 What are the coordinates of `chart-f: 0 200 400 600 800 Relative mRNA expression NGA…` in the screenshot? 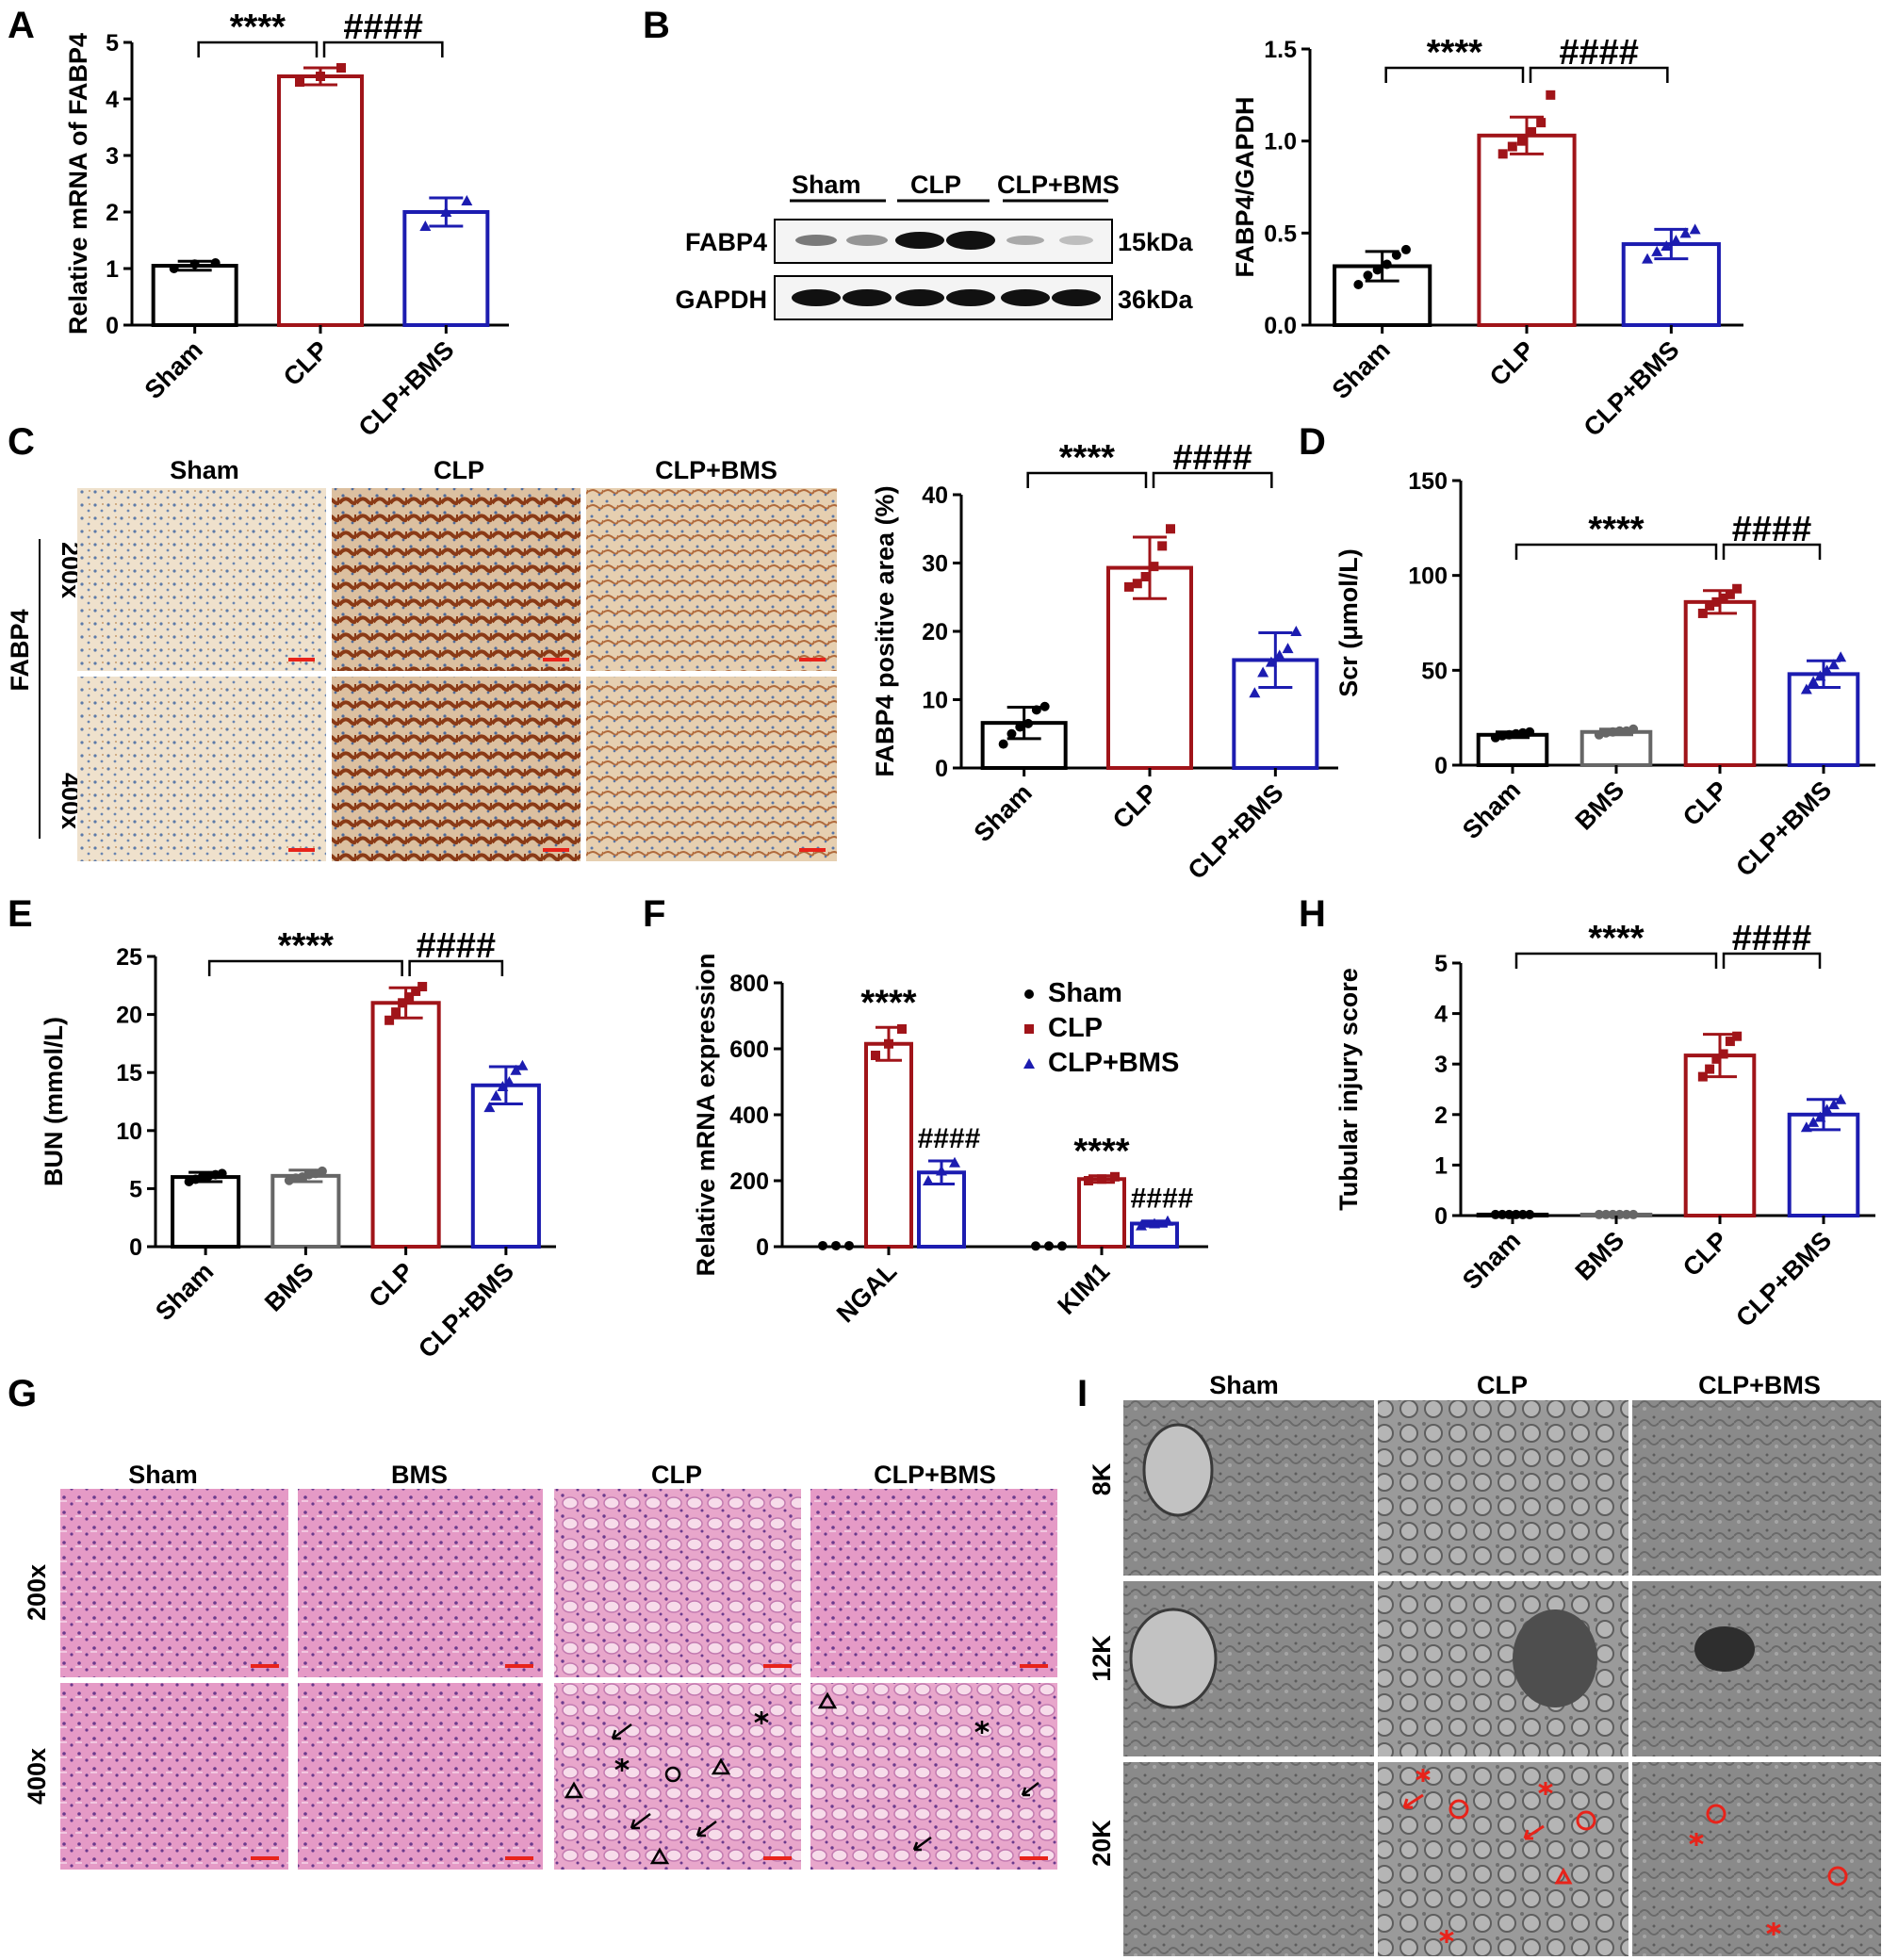 It's located at (950, 1141).